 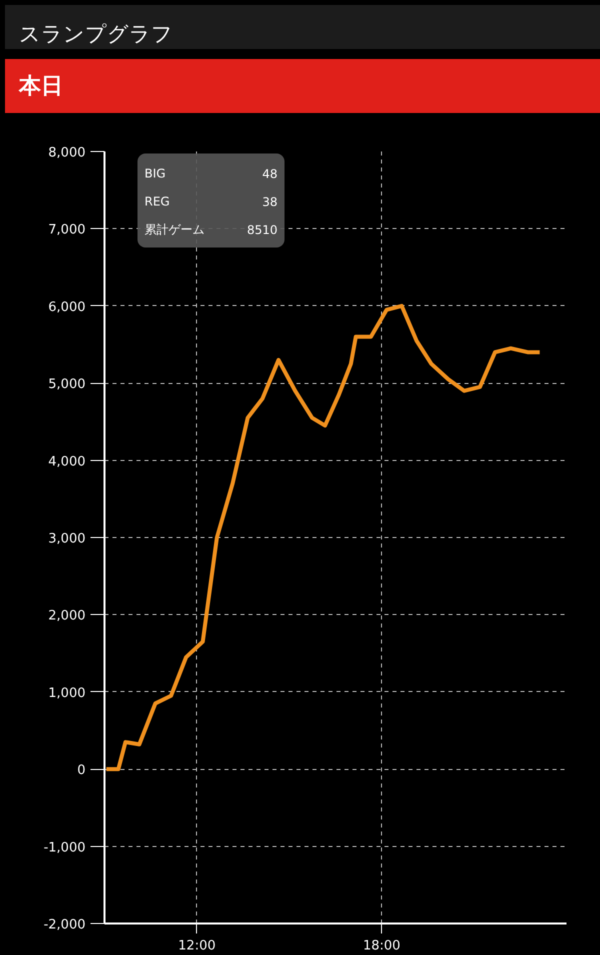 I want to click on y-tick-label: -2,000, so click(x=65, y=925).